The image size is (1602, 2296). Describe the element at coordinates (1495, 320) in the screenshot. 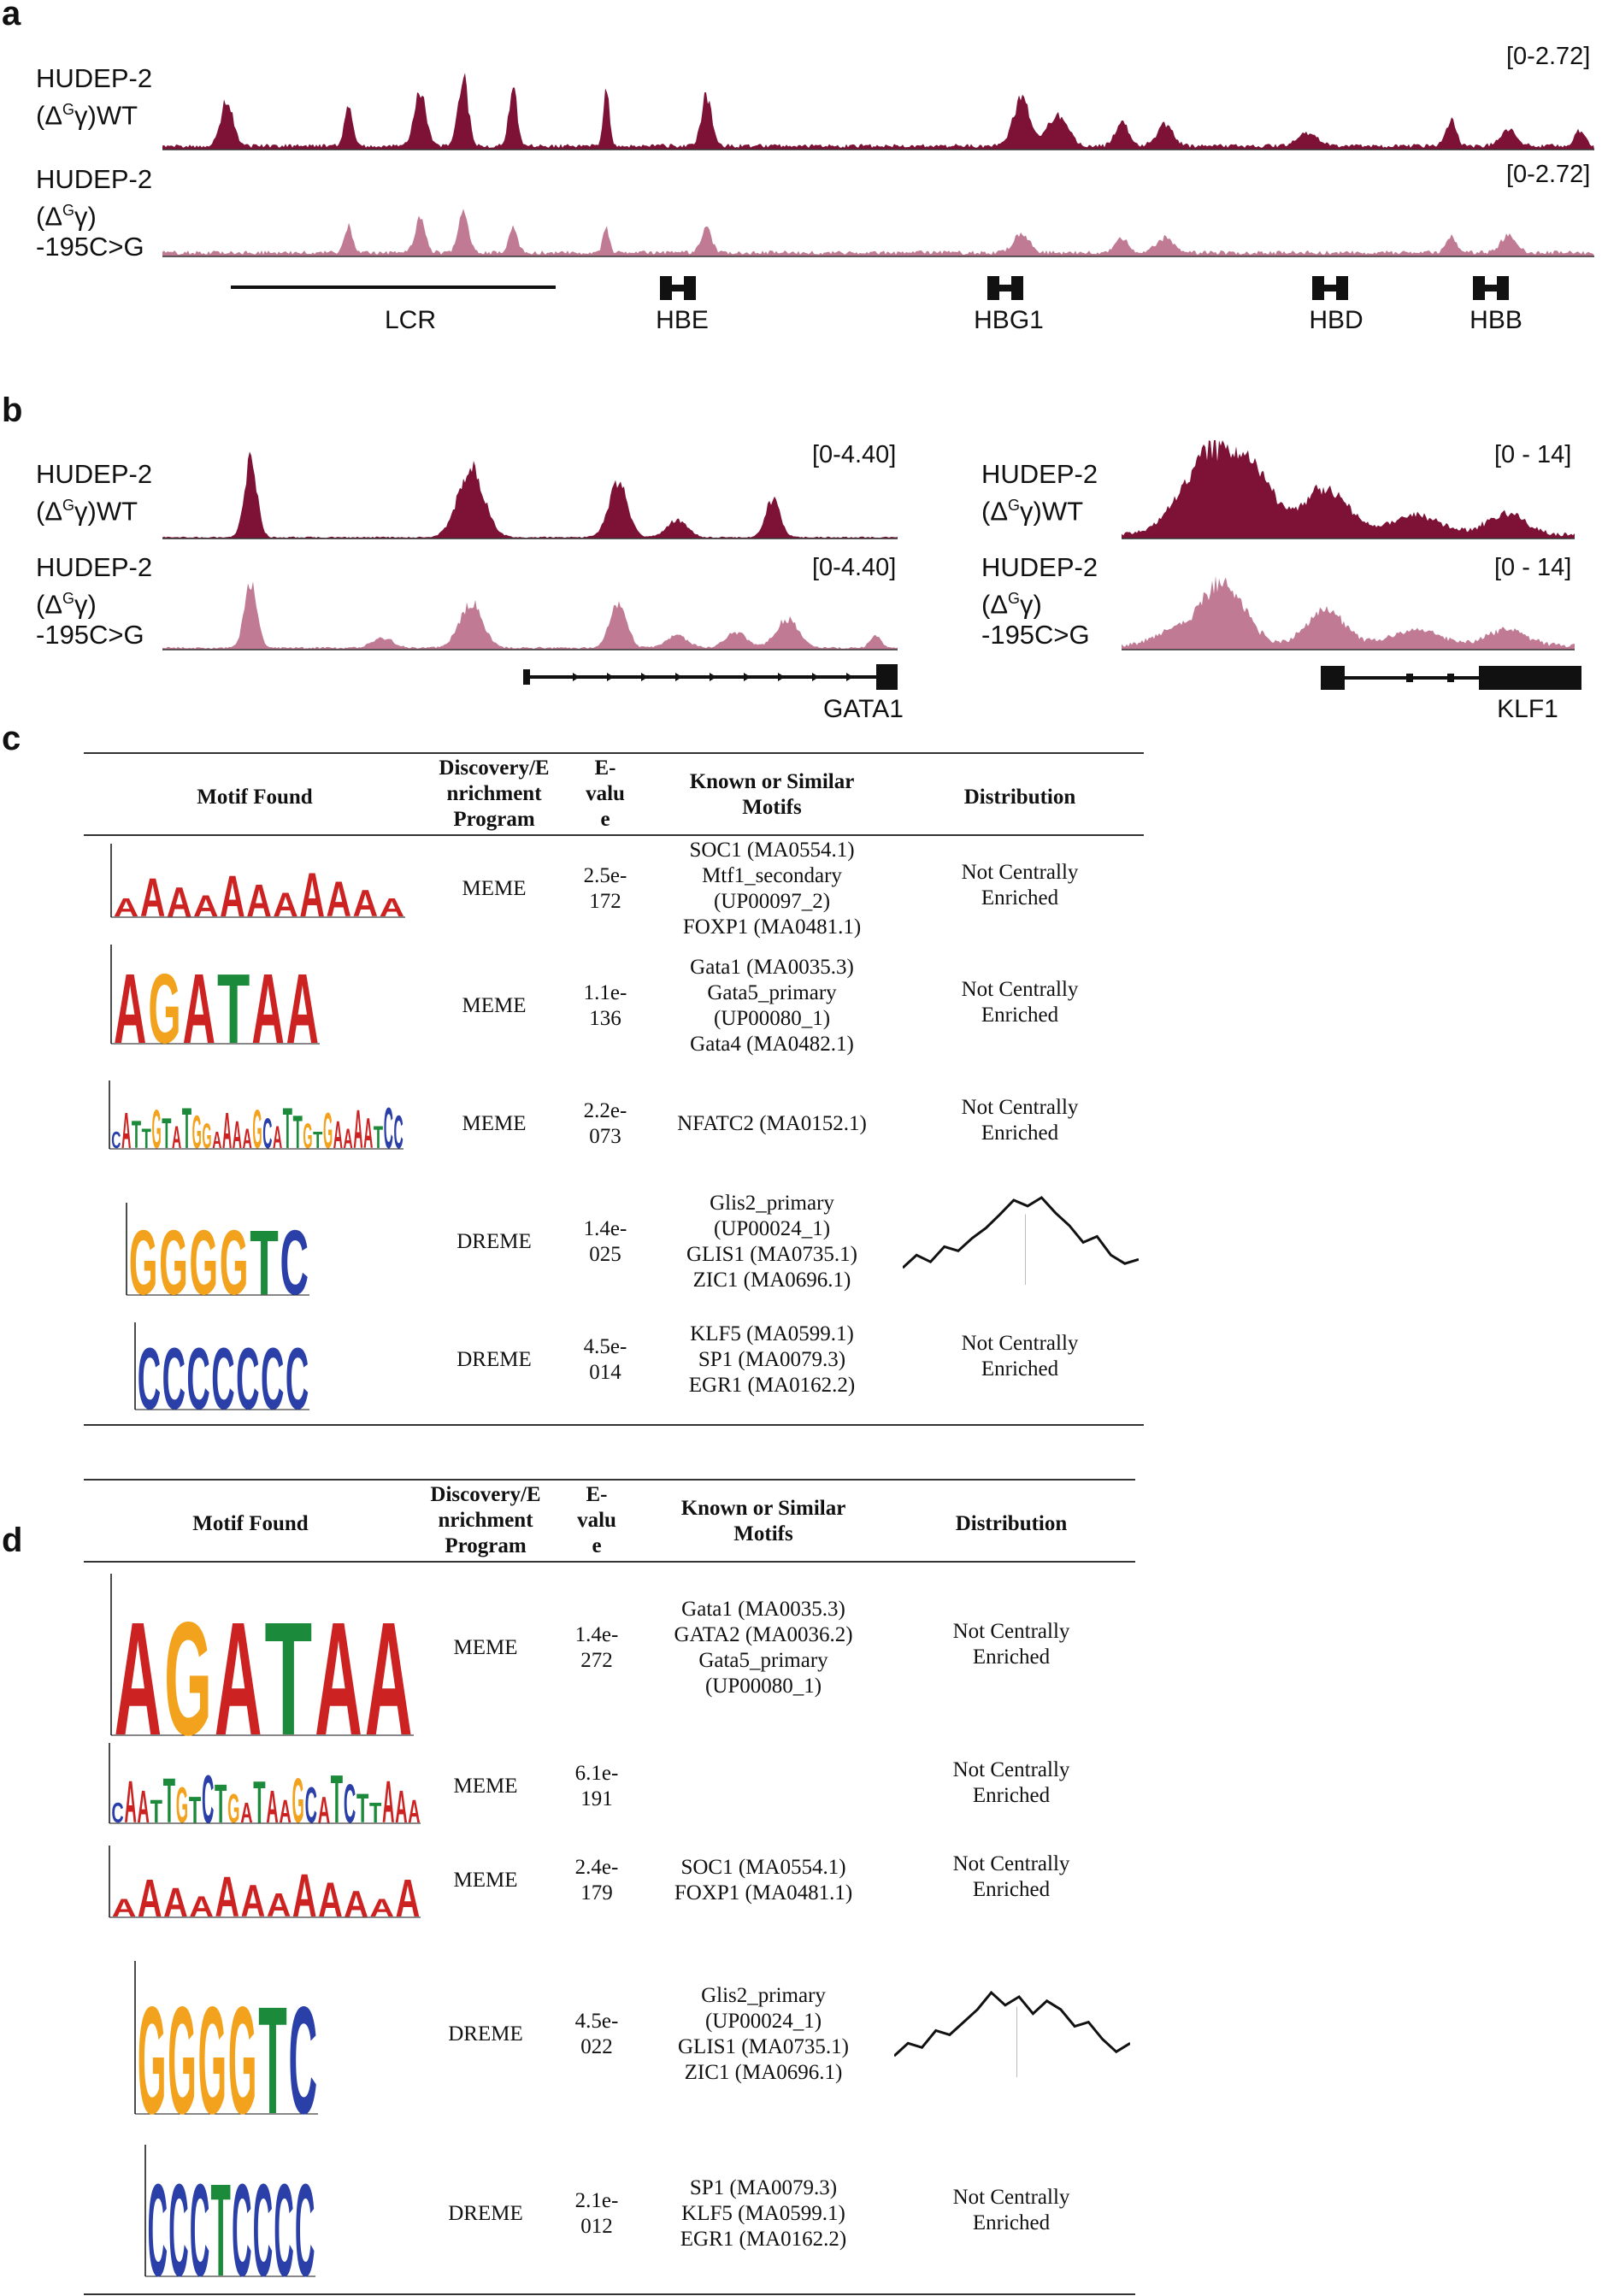

I see `gene-label-hbb: HBB` at that location.